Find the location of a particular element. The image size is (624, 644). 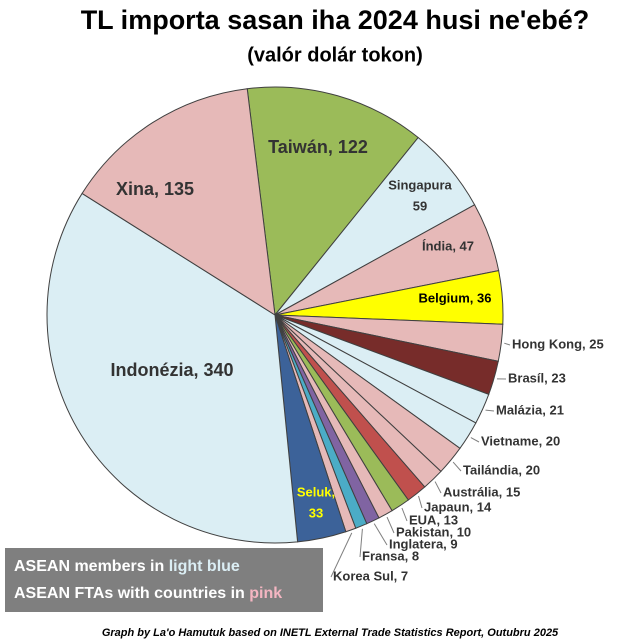

slice-label: Fransa, 8 is located at coordinates (390, 555).